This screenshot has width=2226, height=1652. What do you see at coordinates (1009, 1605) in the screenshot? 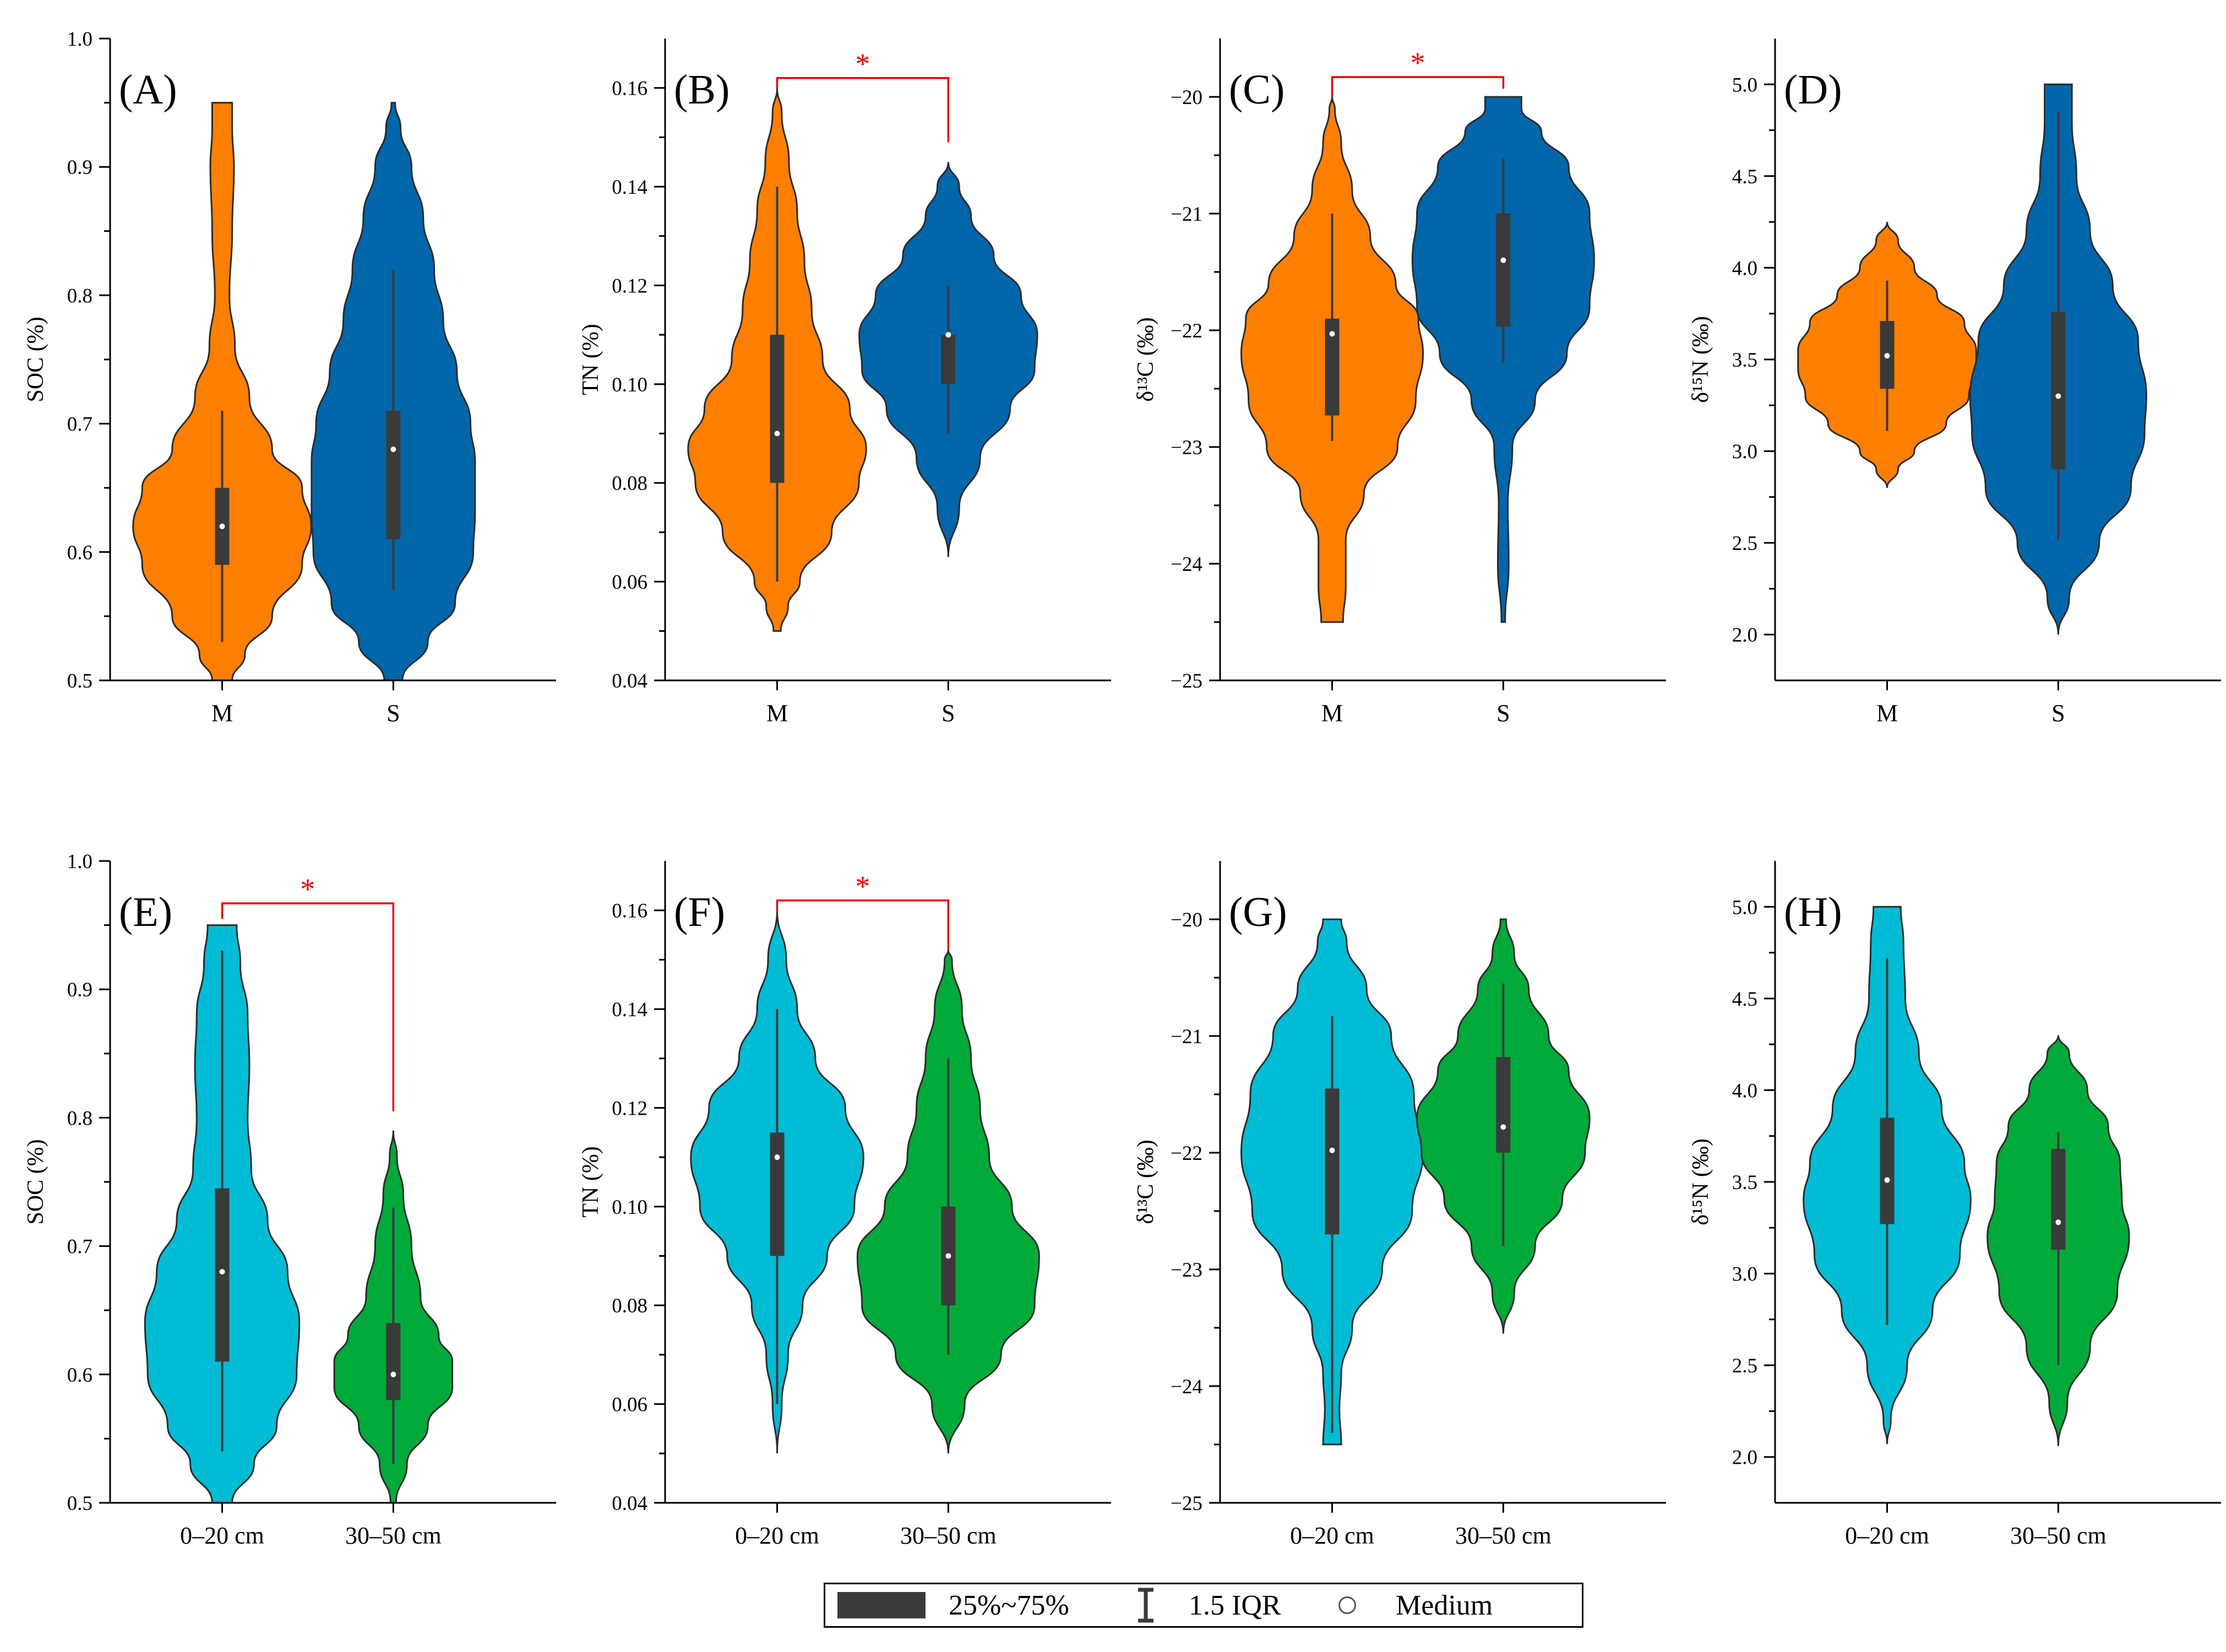
I see `legend-box-label: 25%~75%` at bounding box center [1009, 1605].